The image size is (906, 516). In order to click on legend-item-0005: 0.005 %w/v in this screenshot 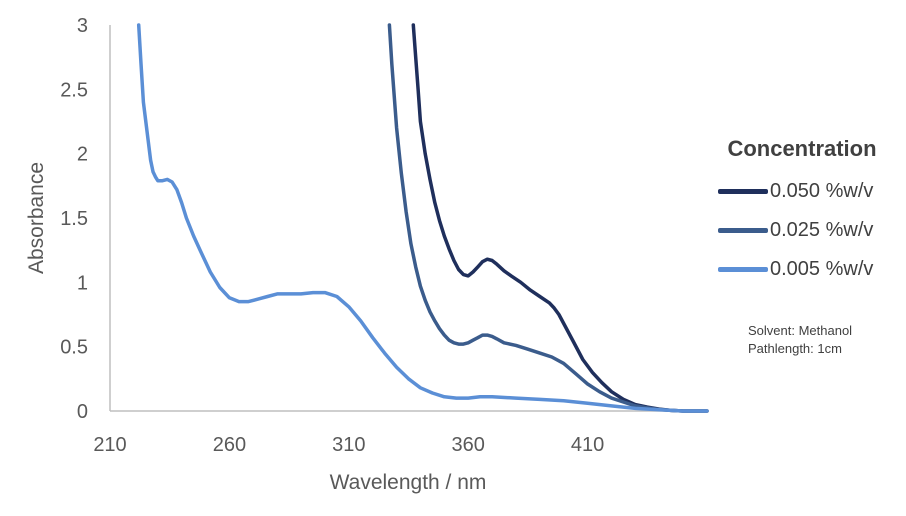, I will do `click(808, 269)`.